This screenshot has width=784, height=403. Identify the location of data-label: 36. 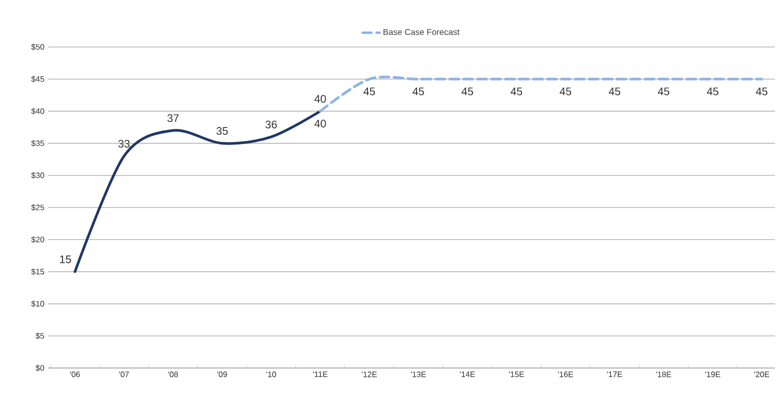
(271, 124).